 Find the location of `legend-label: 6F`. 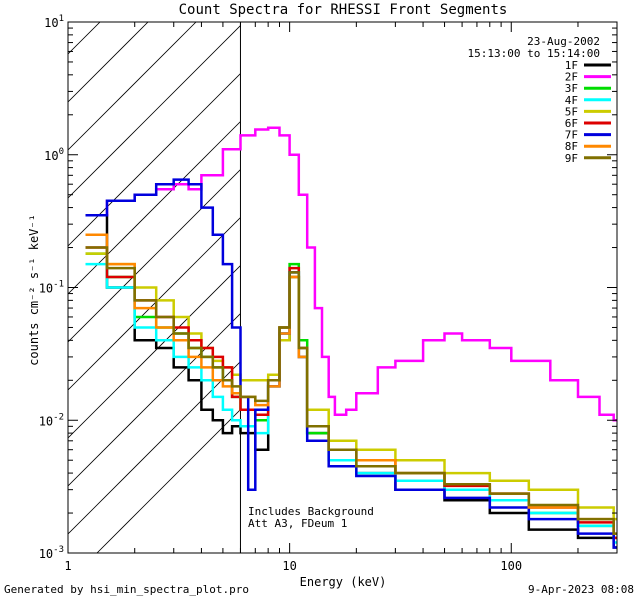

legend-label: 6F is located at coordinates (571, 123).